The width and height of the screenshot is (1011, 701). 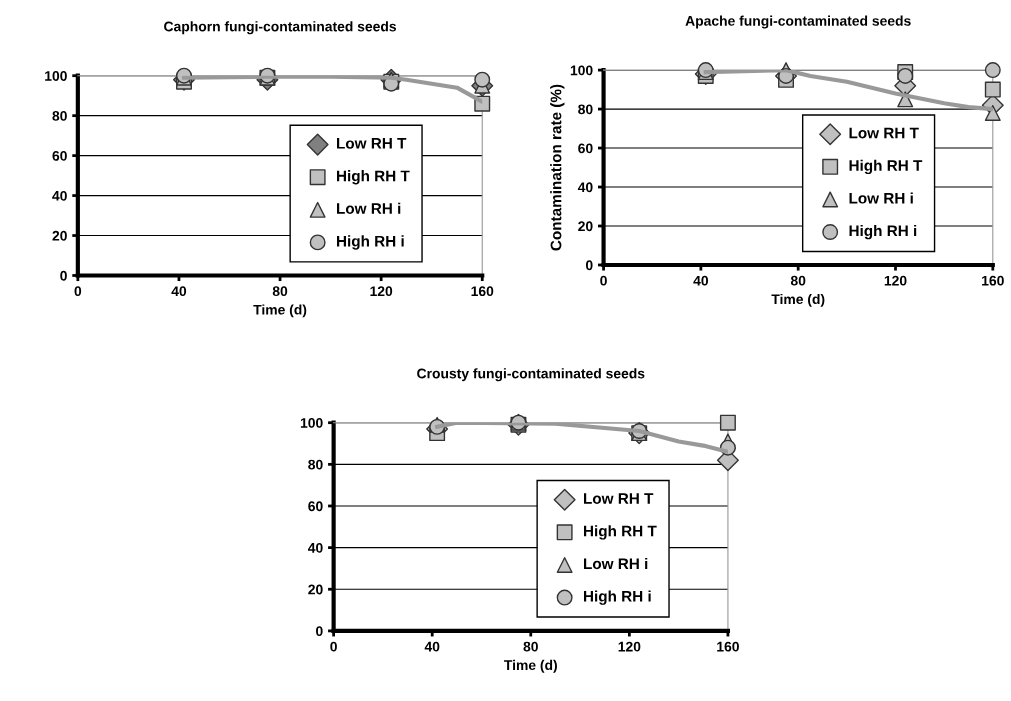 What do you see at coordinates (280, 28) in the screenshot?
I see `chart-title: Caphorn fungi-contaminated seeds` at bounding box center [280, 28].